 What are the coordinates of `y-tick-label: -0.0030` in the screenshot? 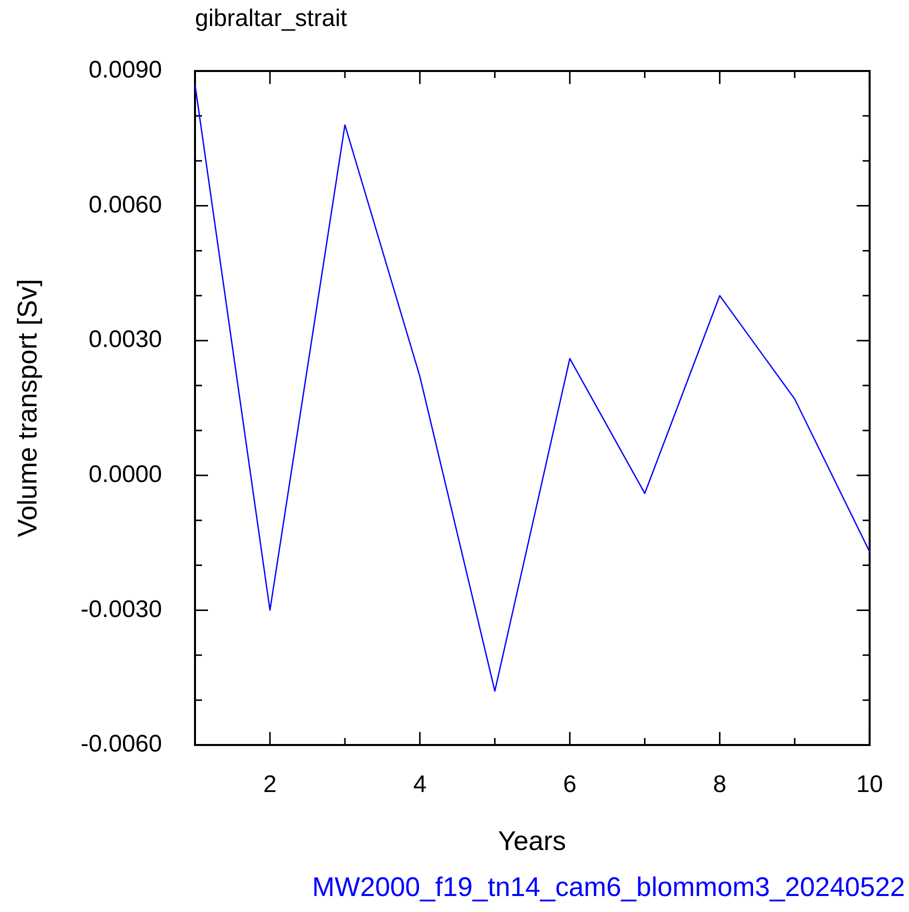 It's located at (121, 609).